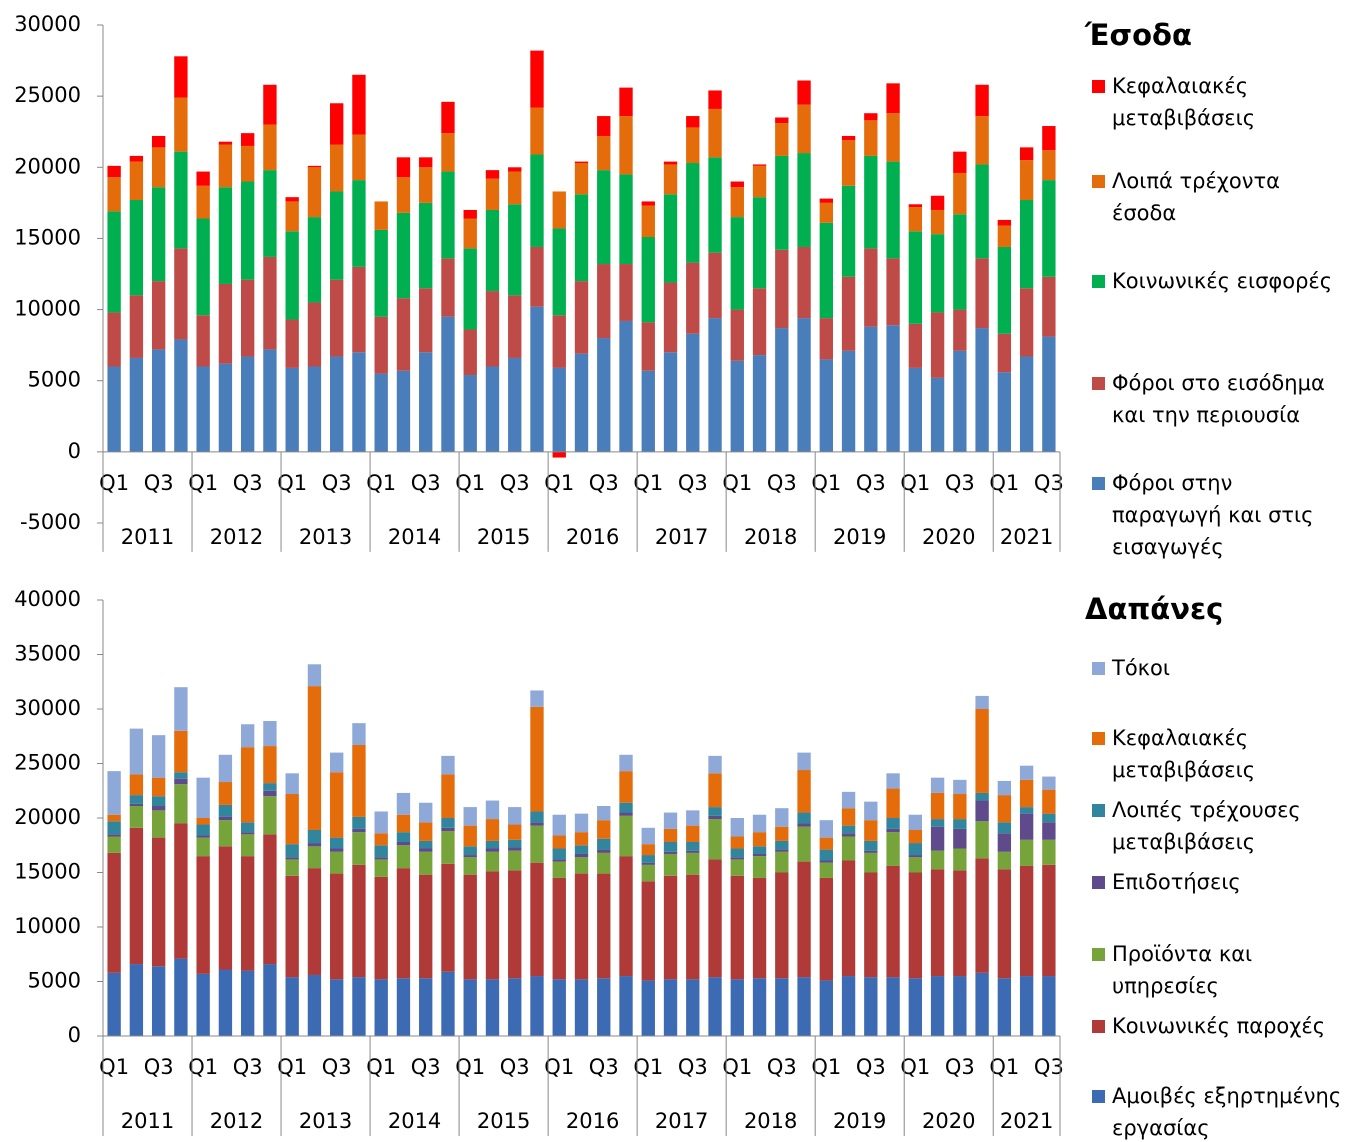  What do you see at coordinates (948, 1121) in the screenshot?
I see `year-label: 2020` at bounding box center [948, 1121].